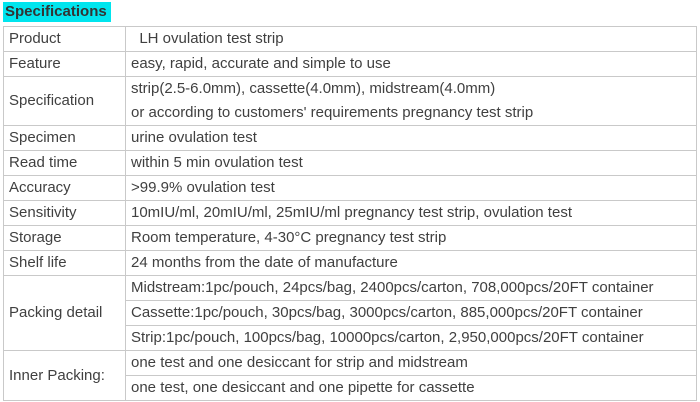 This screenshot has width=700, height=402. What do you see at coordinates (411, 163) in the screenshot?
I see `row-value: within 5 min ovulation test` at bounding box center [411, 163].